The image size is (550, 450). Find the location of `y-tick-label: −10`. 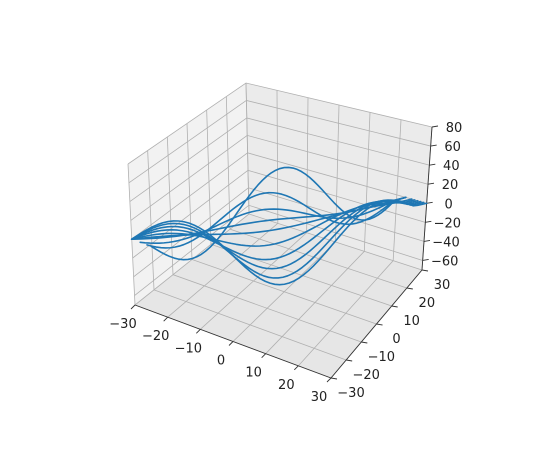

y-tick-label: −10 is located at coordinates (381, 357).